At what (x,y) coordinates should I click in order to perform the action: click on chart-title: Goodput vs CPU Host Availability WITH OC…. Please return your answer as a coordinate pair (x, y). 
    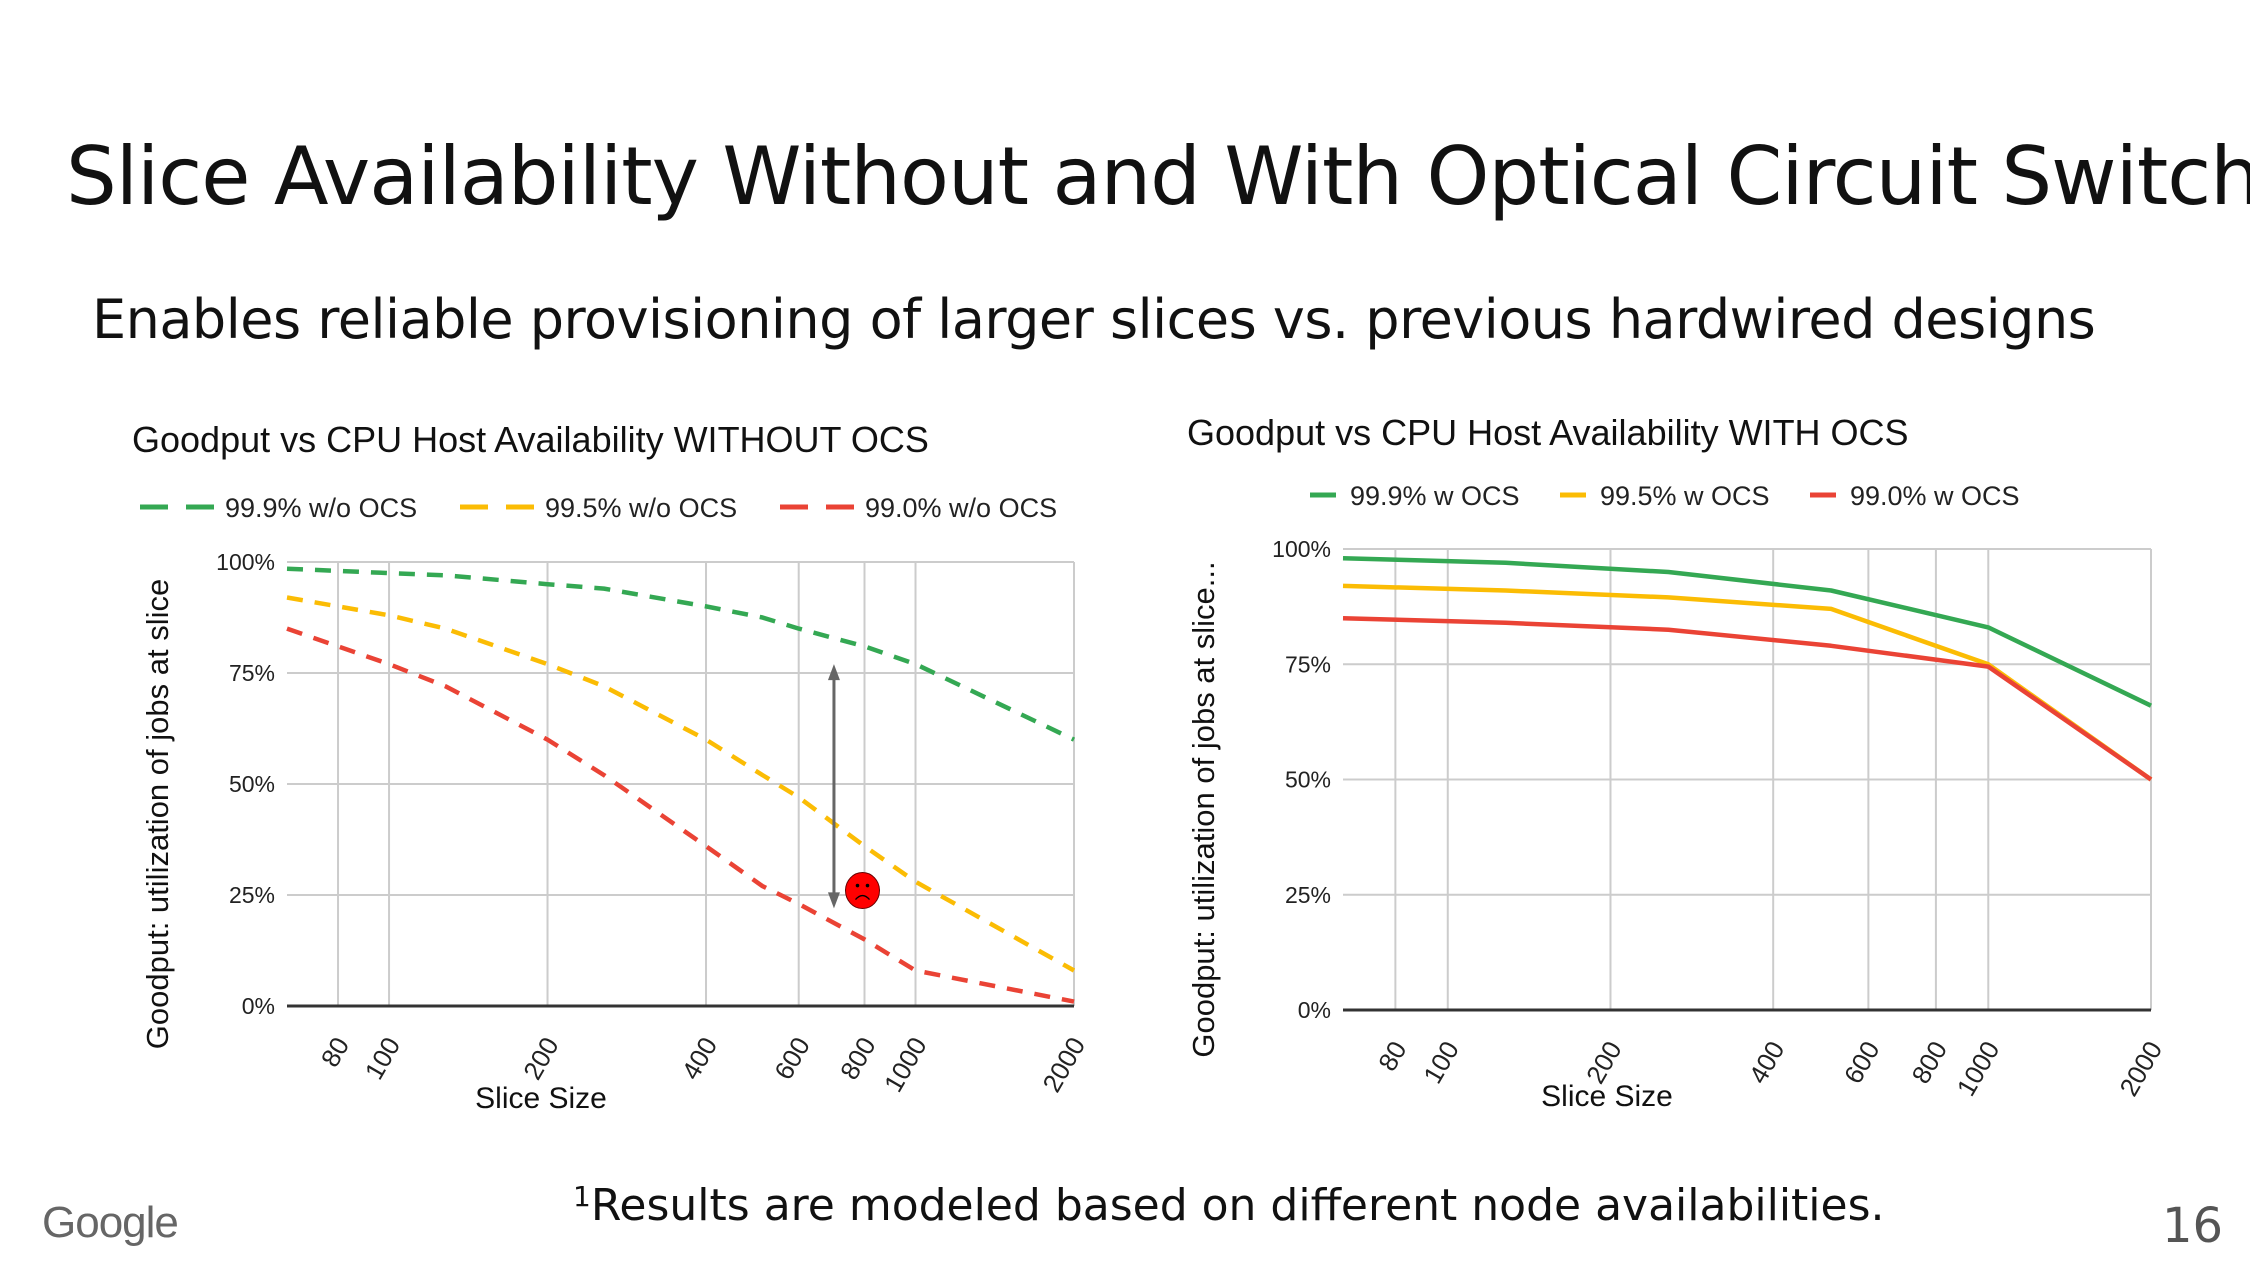
    Looking at the image, I should click on (1548, 432).